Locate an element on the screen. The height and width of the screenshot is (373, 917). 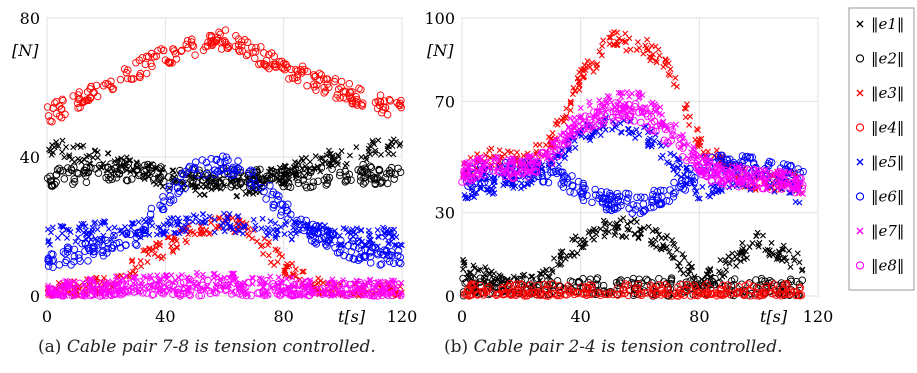
y-tick-label: 0 is located at coordinates (450, 296).